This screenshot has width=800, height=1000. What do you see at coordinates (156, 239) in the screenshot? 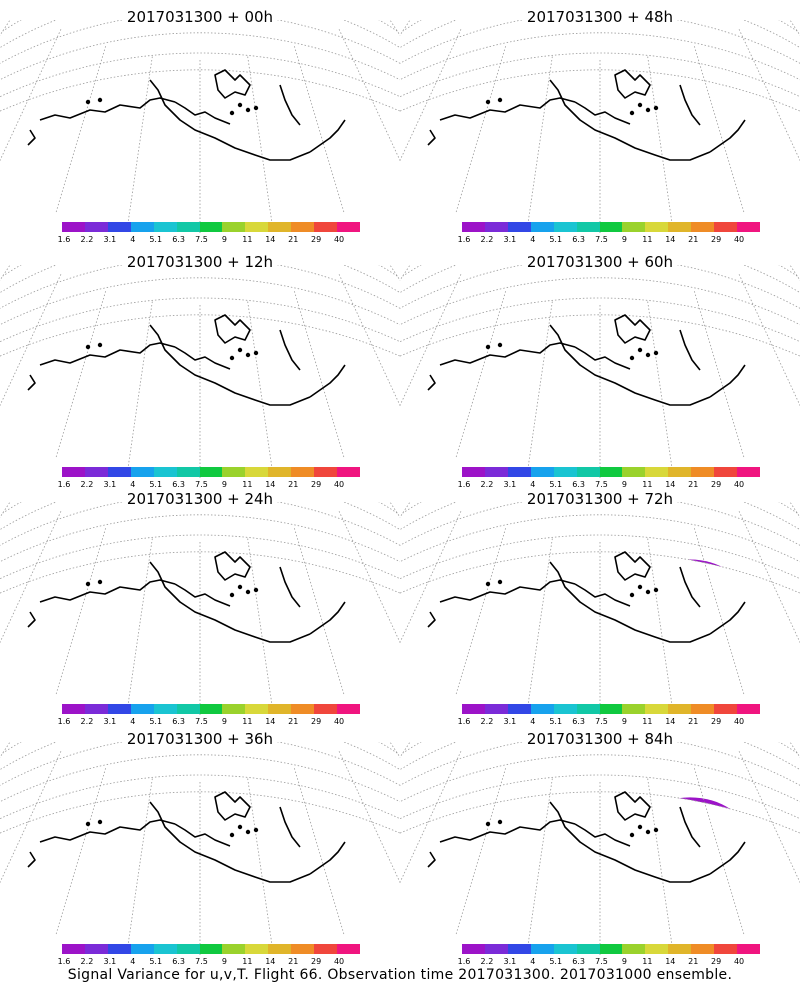
I see `colorbar-label: 5.1` at bounding box center [156, 239].